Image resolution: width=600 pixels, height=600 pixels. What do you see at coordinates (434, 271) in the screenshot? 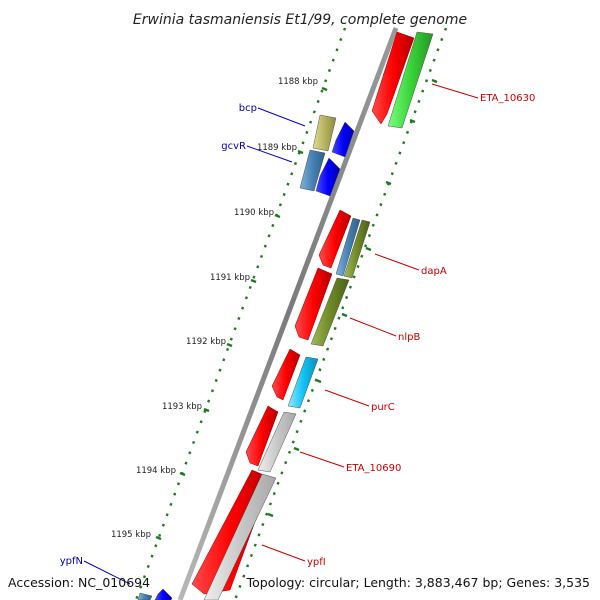
I see `gene-label-dapa: dapA` at bounding box center [434, 271].